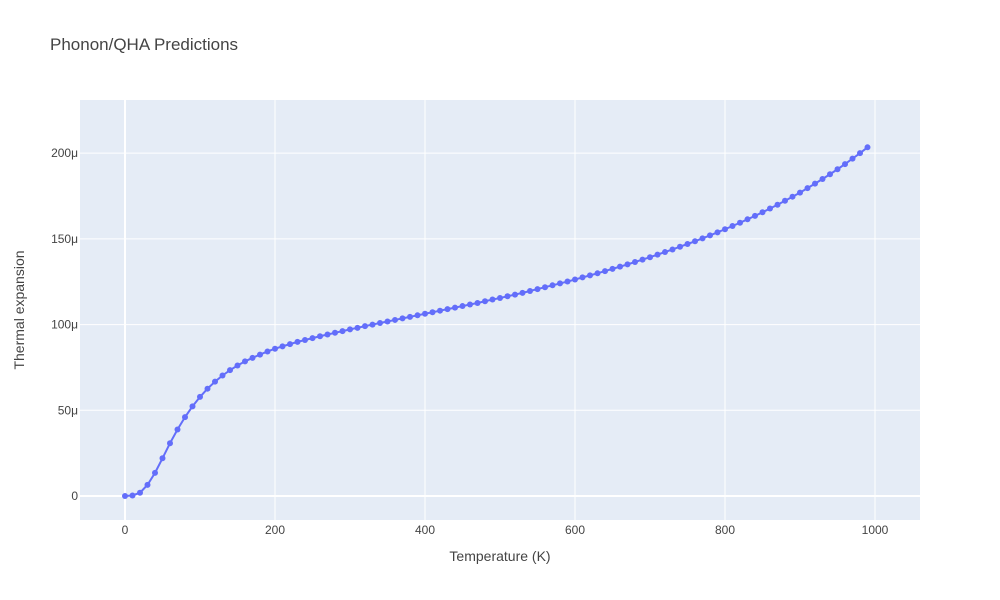  I want to click on y-tick-label: 150μ, so click(64, 239).